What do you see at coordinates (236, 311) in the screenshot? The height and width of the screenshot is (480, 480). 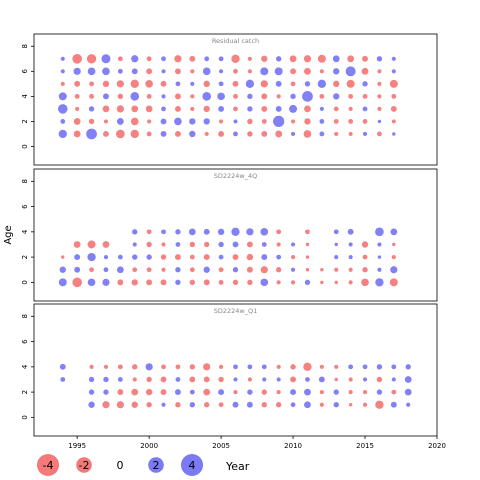 I see `panel-title: SD2224w_Q1` at bounding box center [236, 311].